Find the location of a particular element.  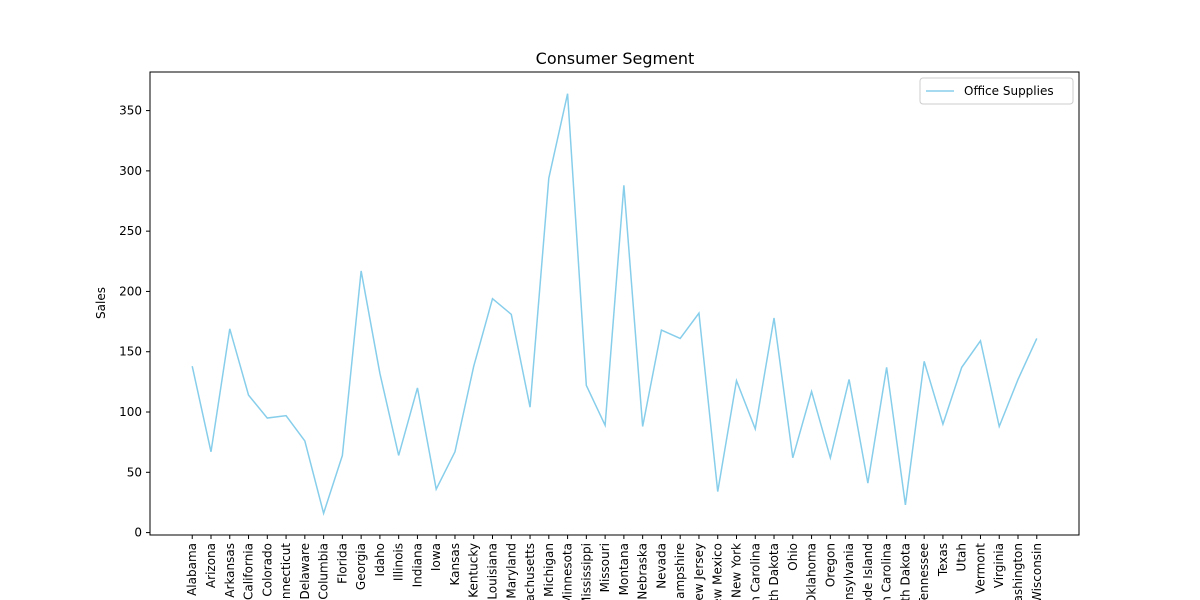

x-tick-label: Virginia is located at coordinates (999, 565).